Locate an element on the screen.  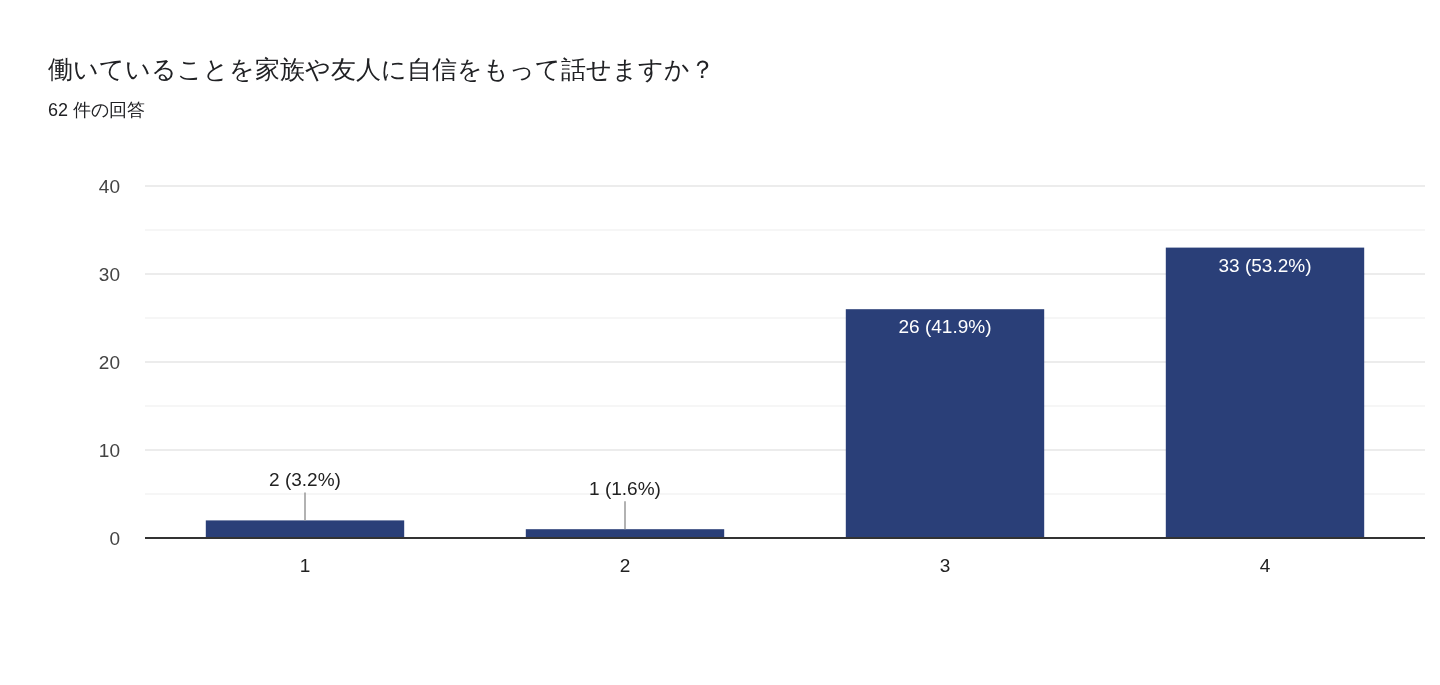
chart-title: 働いていることを家族や友人に自信をもって話せますか？ is located at coordinates (381, 69).